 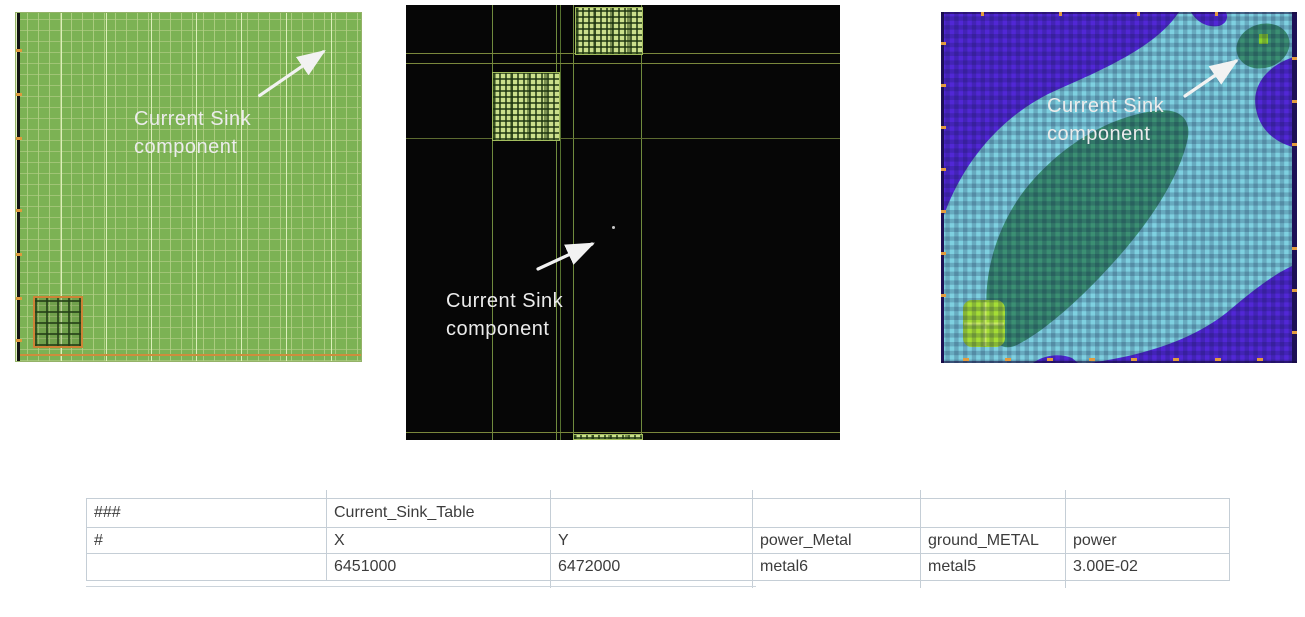 I want to click on table-cell: metal5, so click(x=993, y=567).